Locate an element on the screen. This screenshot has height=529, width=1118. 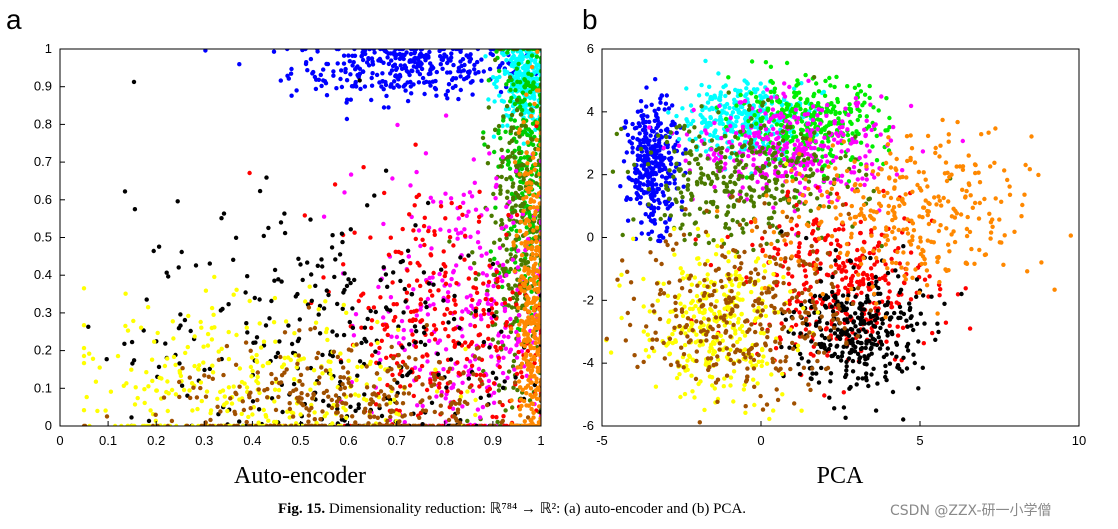
autoencoder-x-tick-label: 0.8 is located at coordinates (445, 440).